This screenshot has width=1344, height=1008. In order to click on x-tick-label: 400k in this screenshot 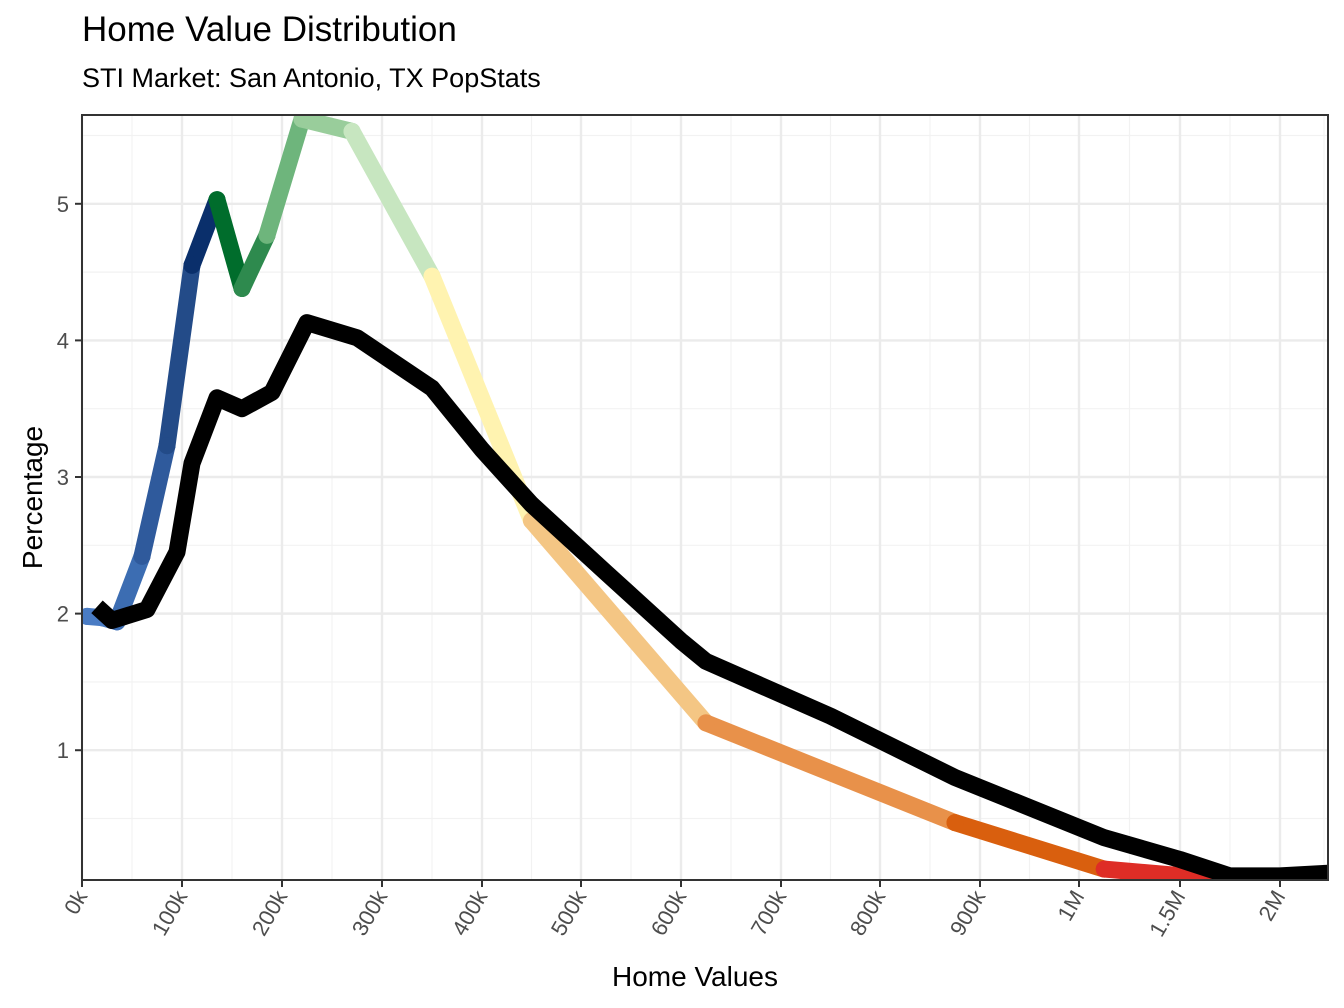, I will do `click(470, 912)`.